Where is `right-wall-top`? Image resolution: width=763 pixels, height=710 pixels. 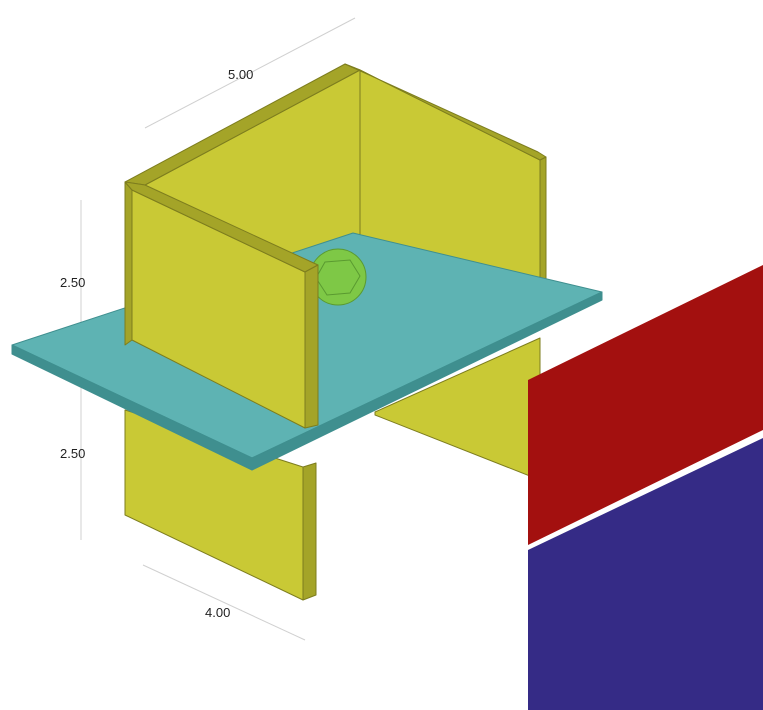 right-wall-top is located at coordinates (445, 112).